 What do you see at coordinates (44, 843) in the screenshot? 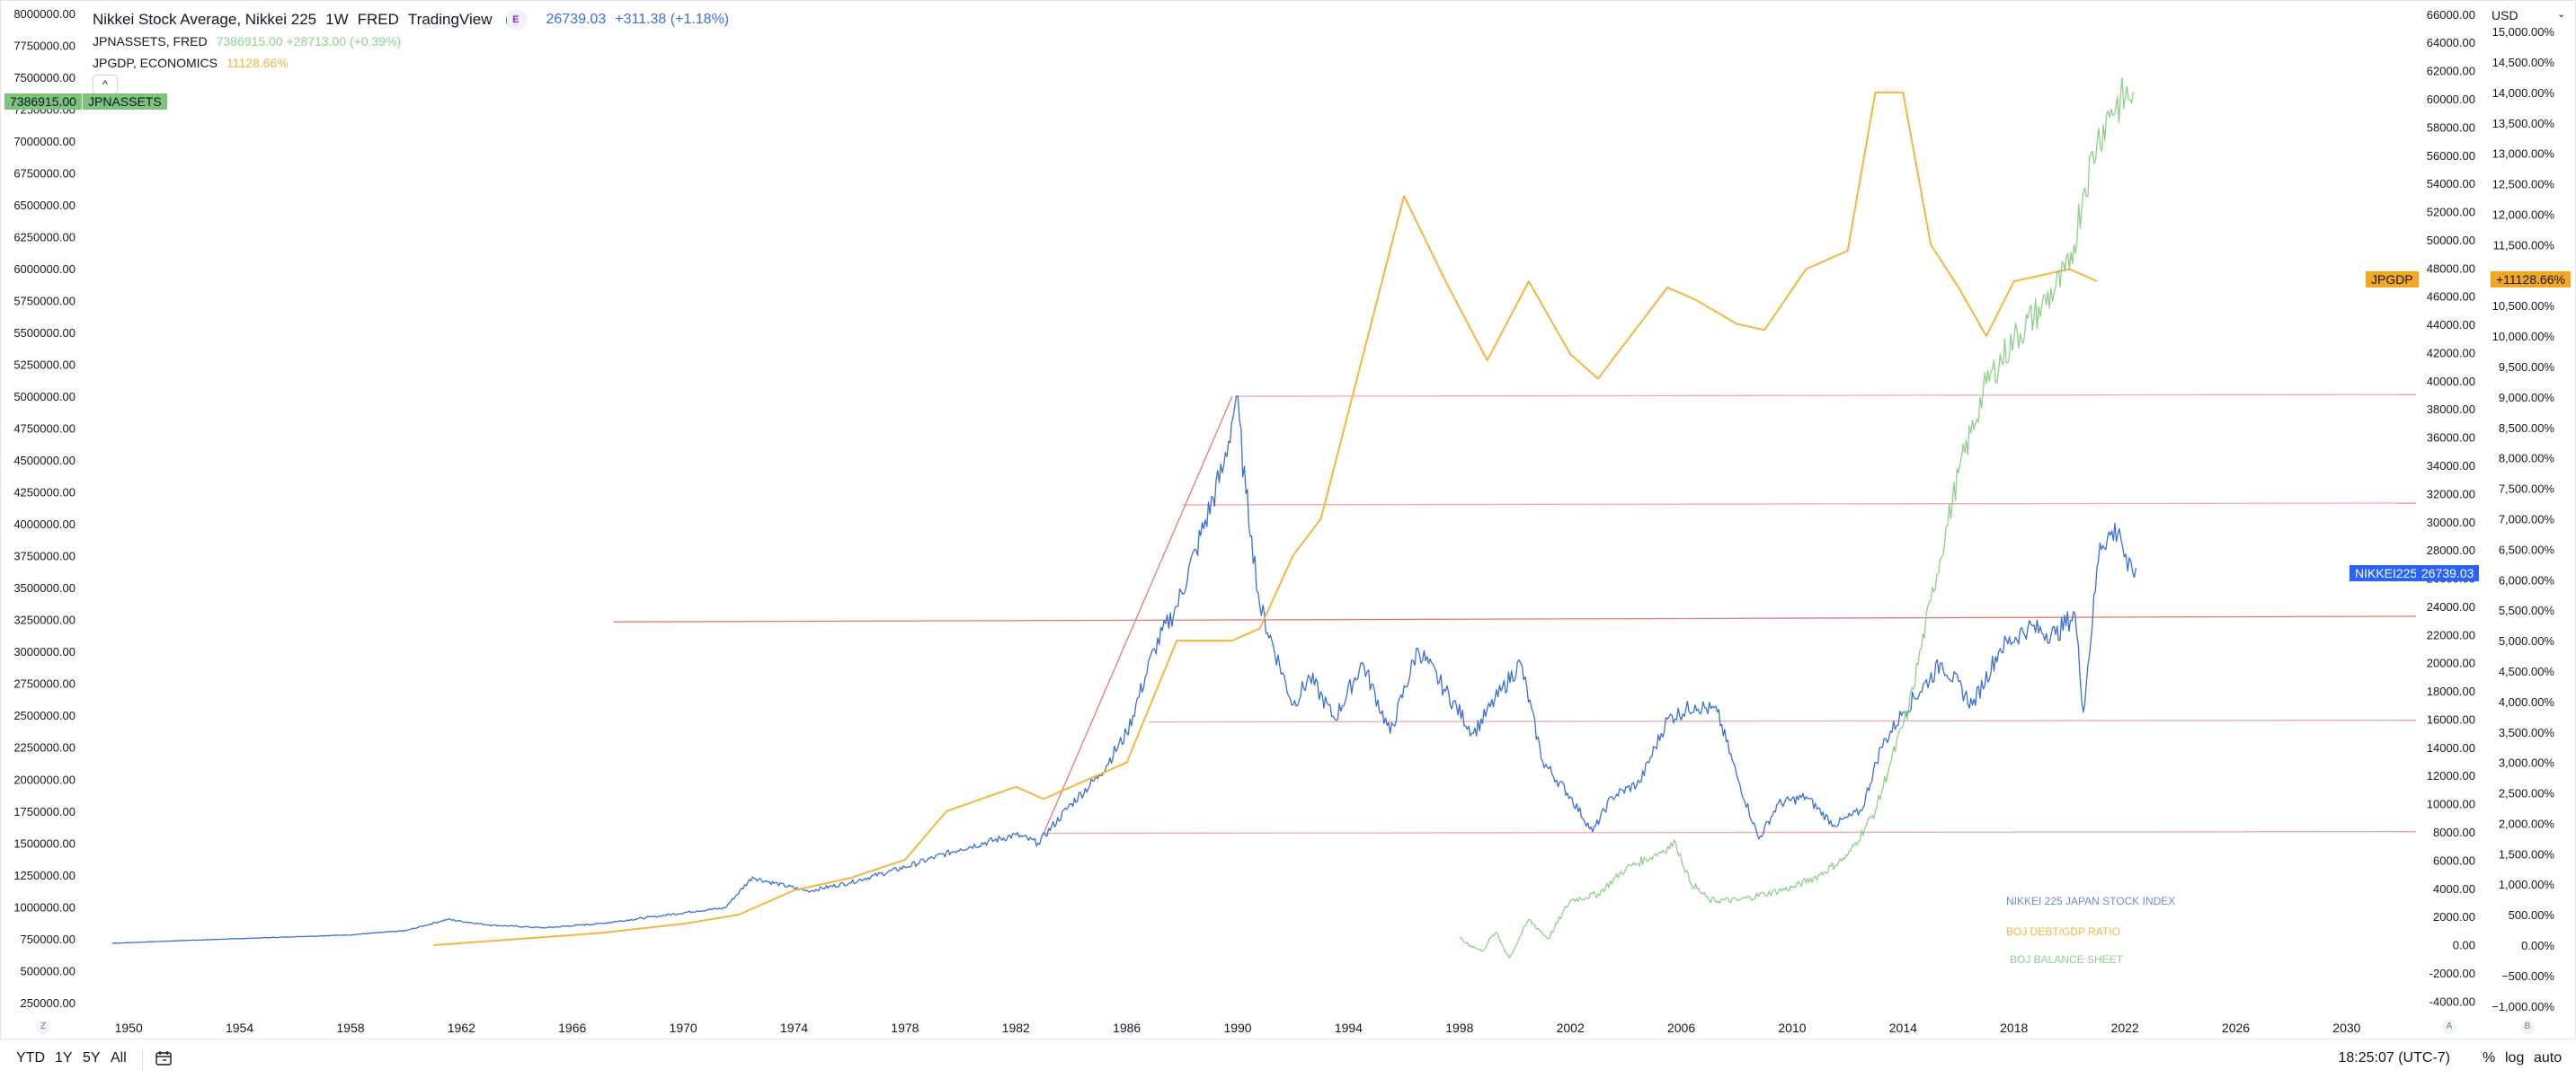
I see `left-axis-tick-label: 1500000.00` at bounding box center [44, 843].